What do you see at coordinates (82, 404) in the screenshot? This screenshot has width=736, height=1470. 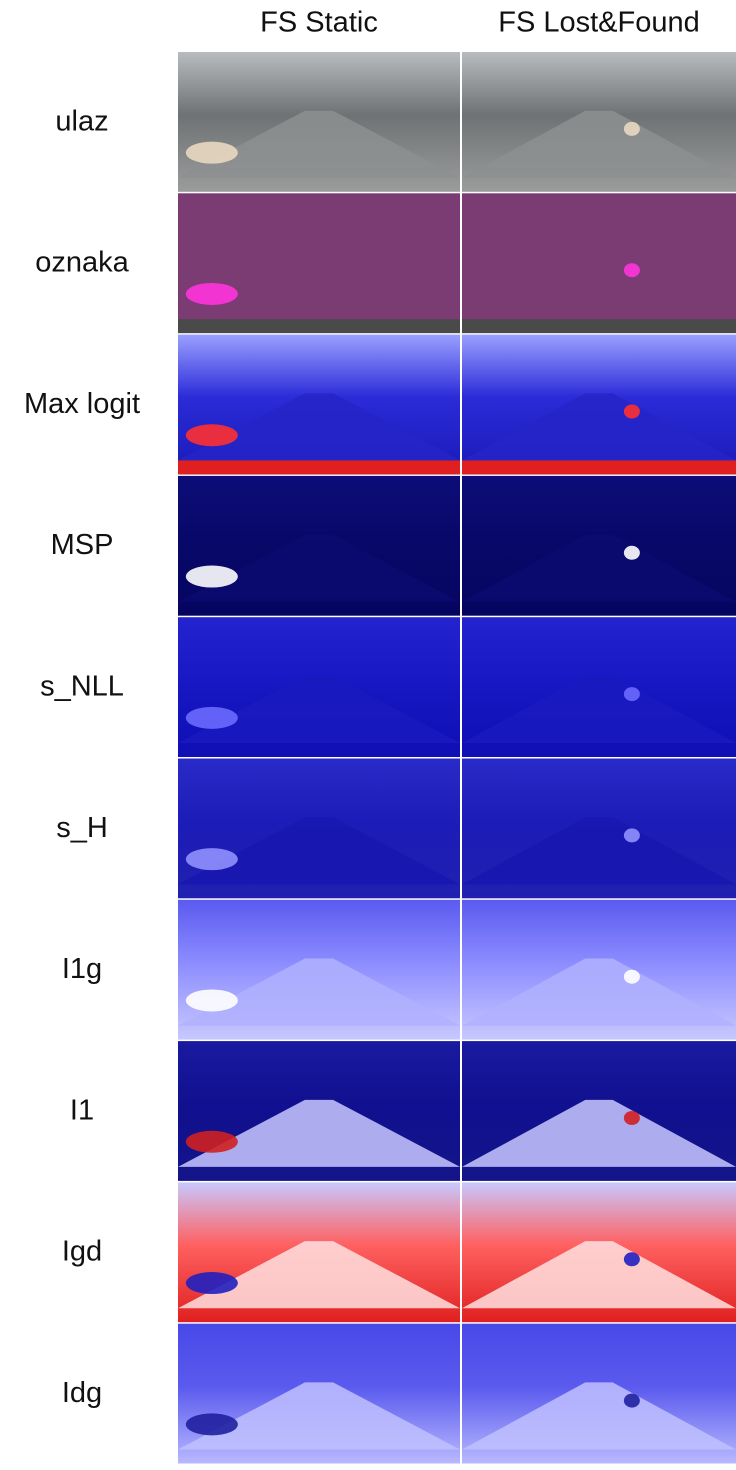 I see `row-label: Max logit` at bounding box center [82, 404].